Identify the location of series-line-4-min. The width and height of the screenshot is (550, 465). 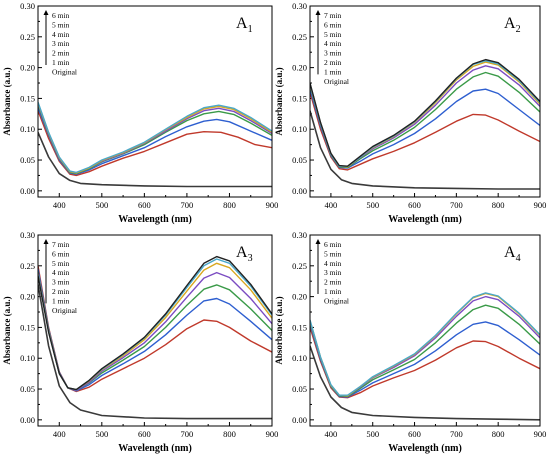
(425, 346).